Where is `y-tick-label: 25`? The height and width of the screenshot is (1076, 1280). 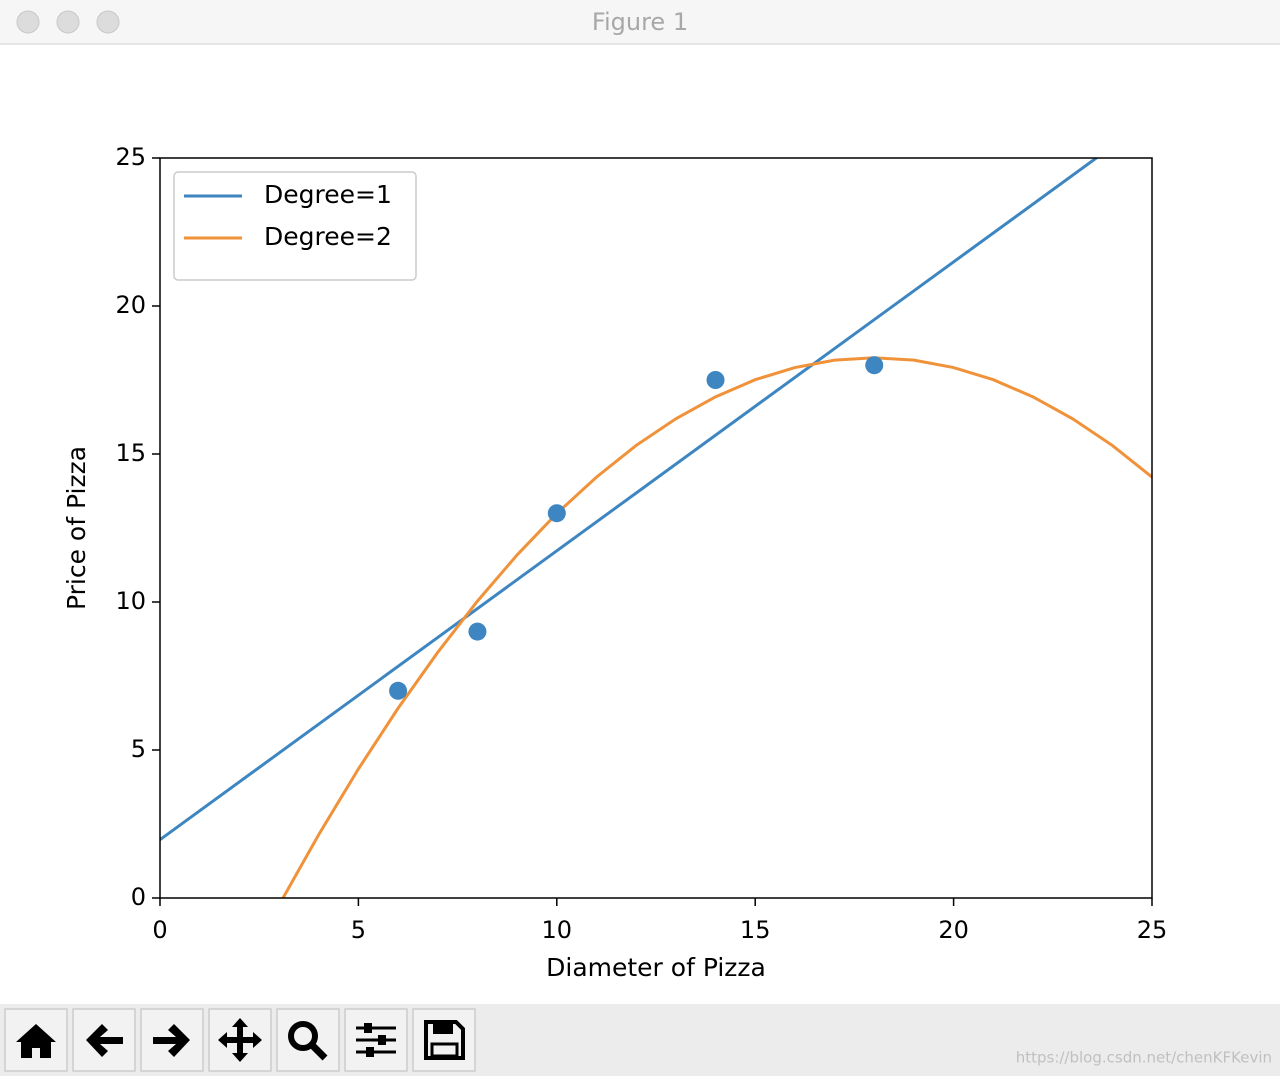
y-tick-label: 25 is located at coordinates (130, 157).